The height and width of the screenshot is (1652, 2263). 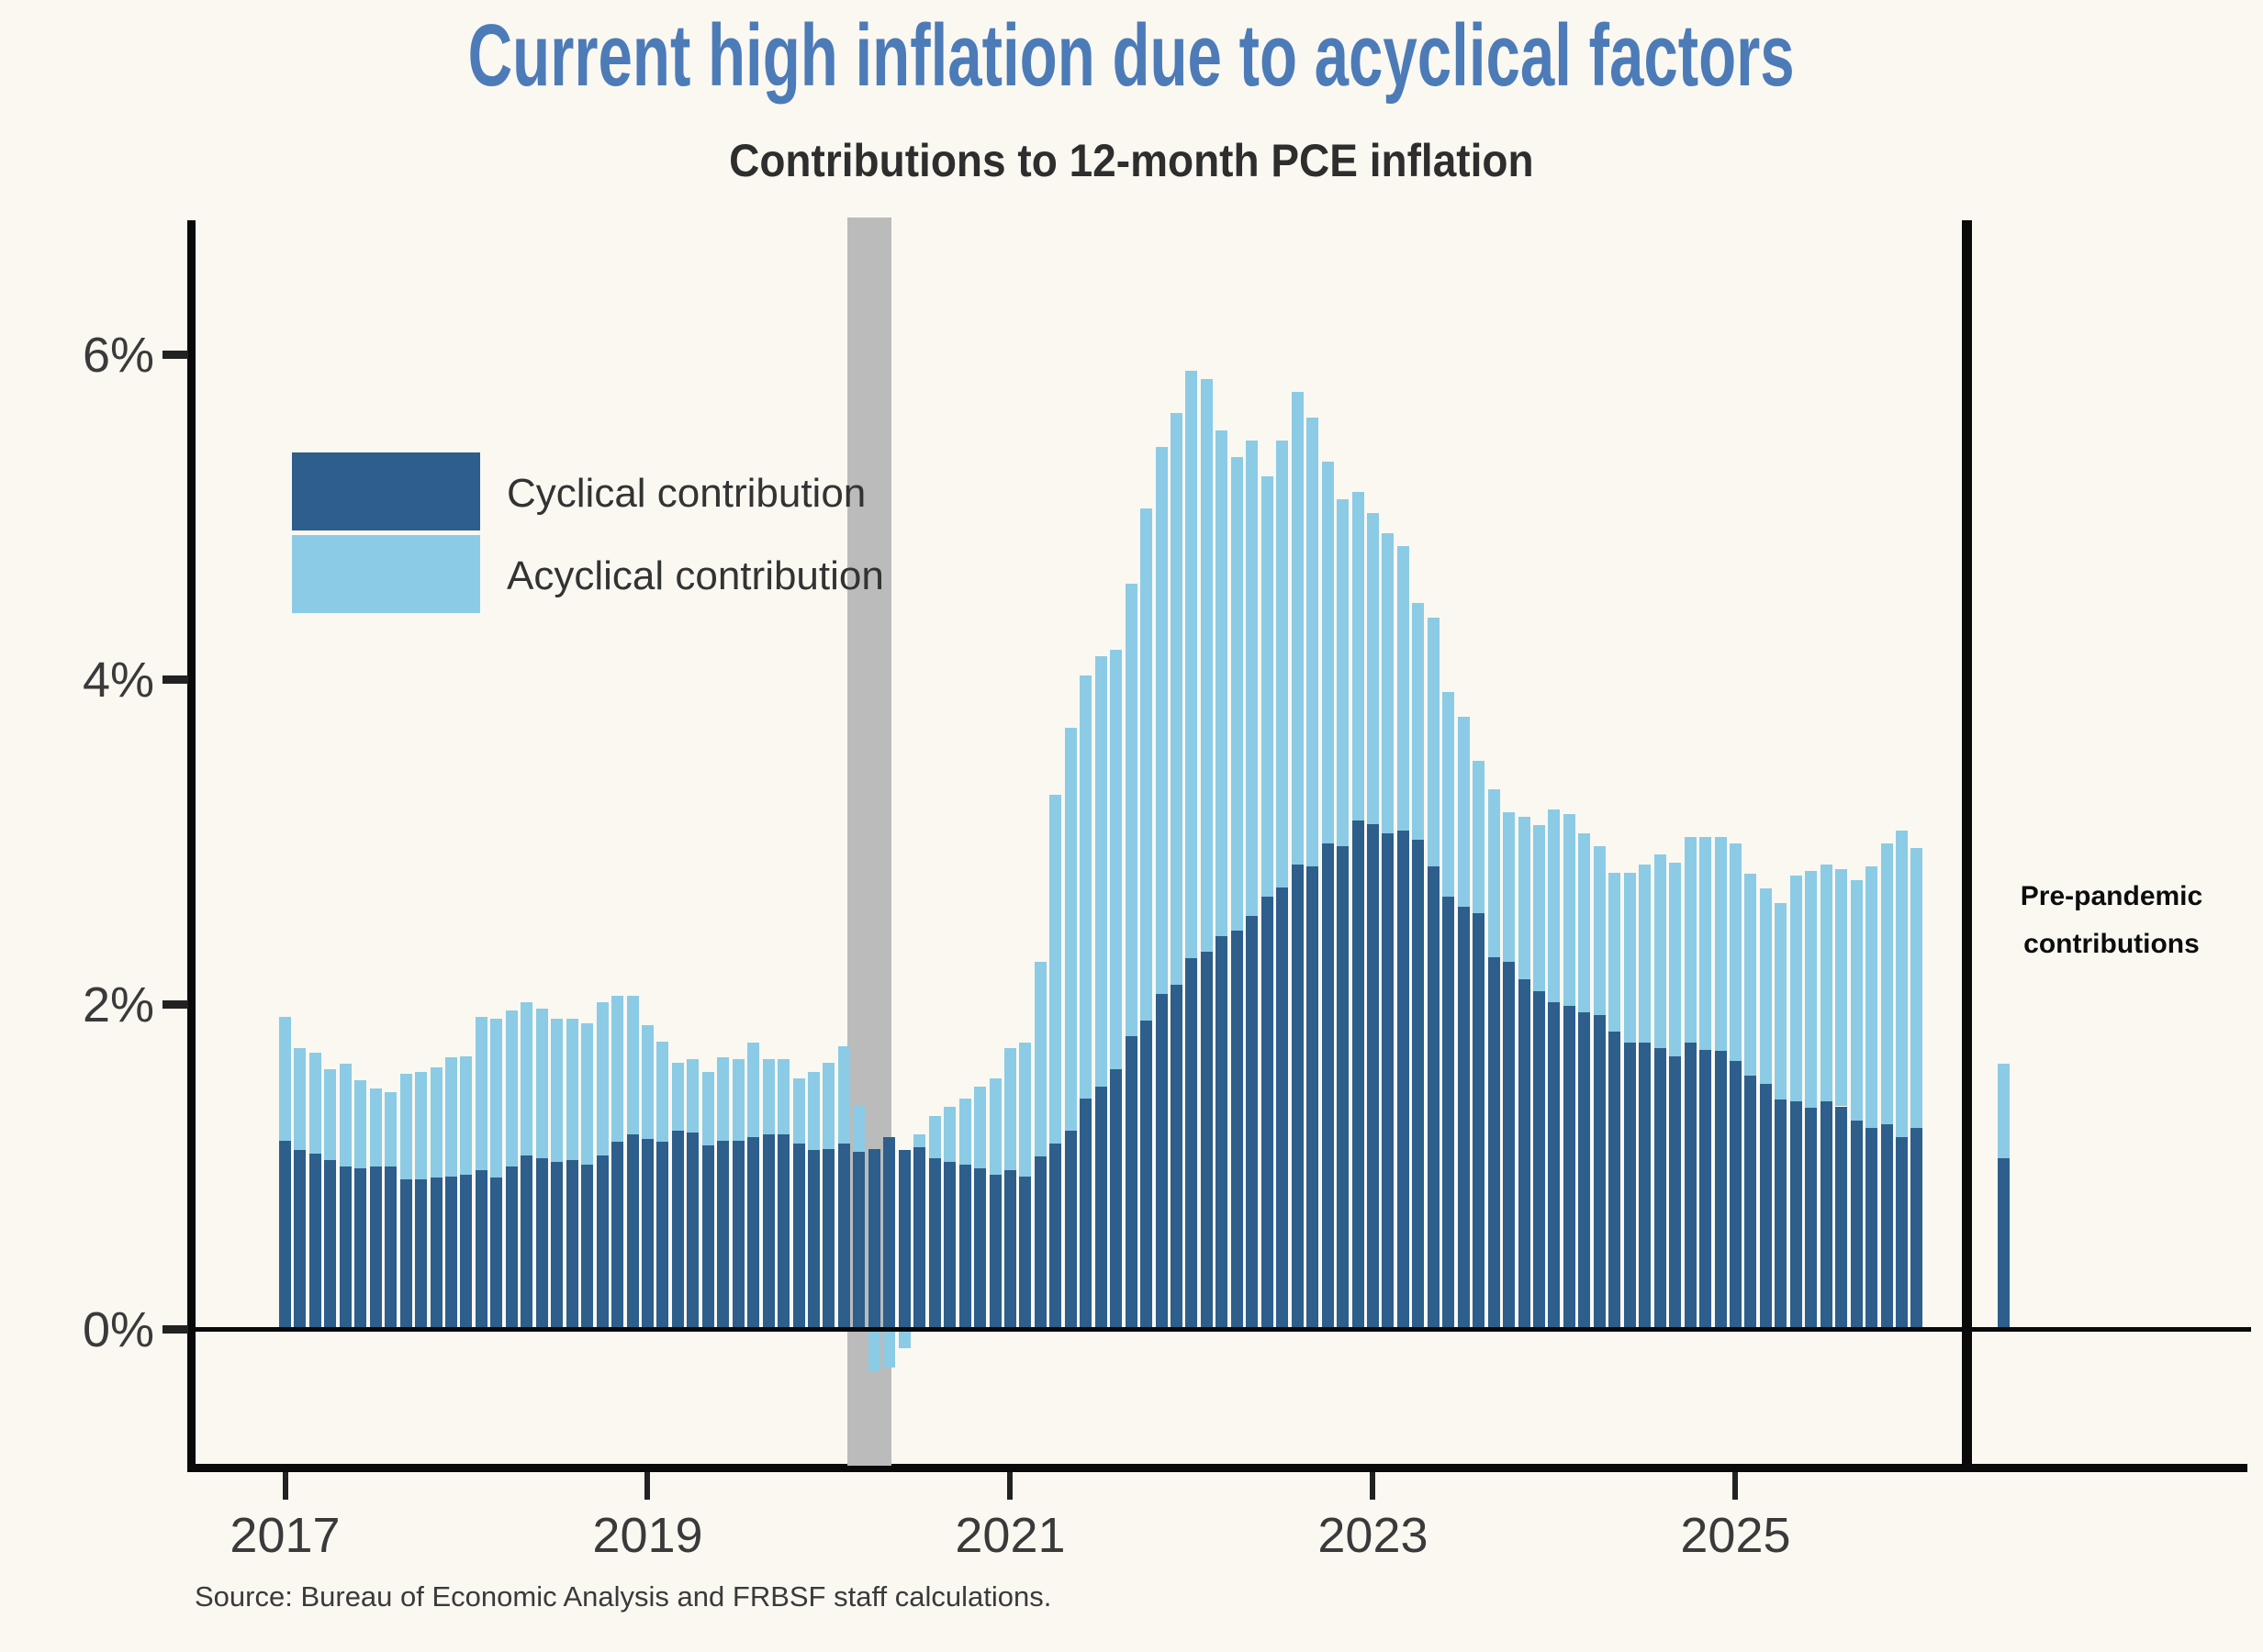 I want to click on bar-2021-10-acyclical, so click(x=1146, y=765).